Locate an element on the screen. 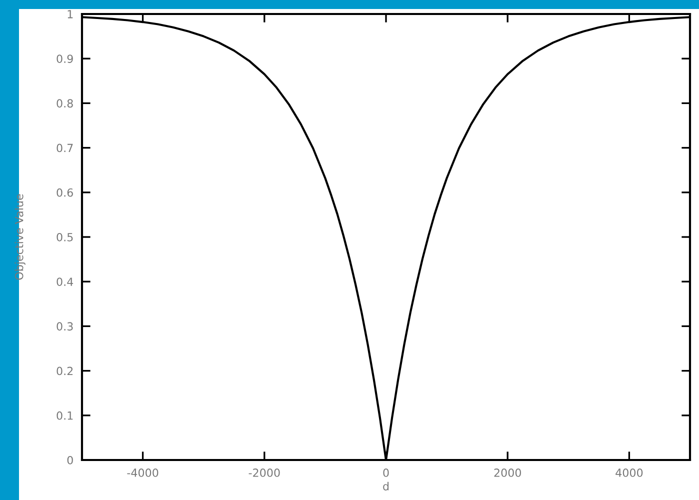 Image resolution: width=699 pixels, height=500 pixels. x-tick-label: 2000 is located at coordinates (507, 472).